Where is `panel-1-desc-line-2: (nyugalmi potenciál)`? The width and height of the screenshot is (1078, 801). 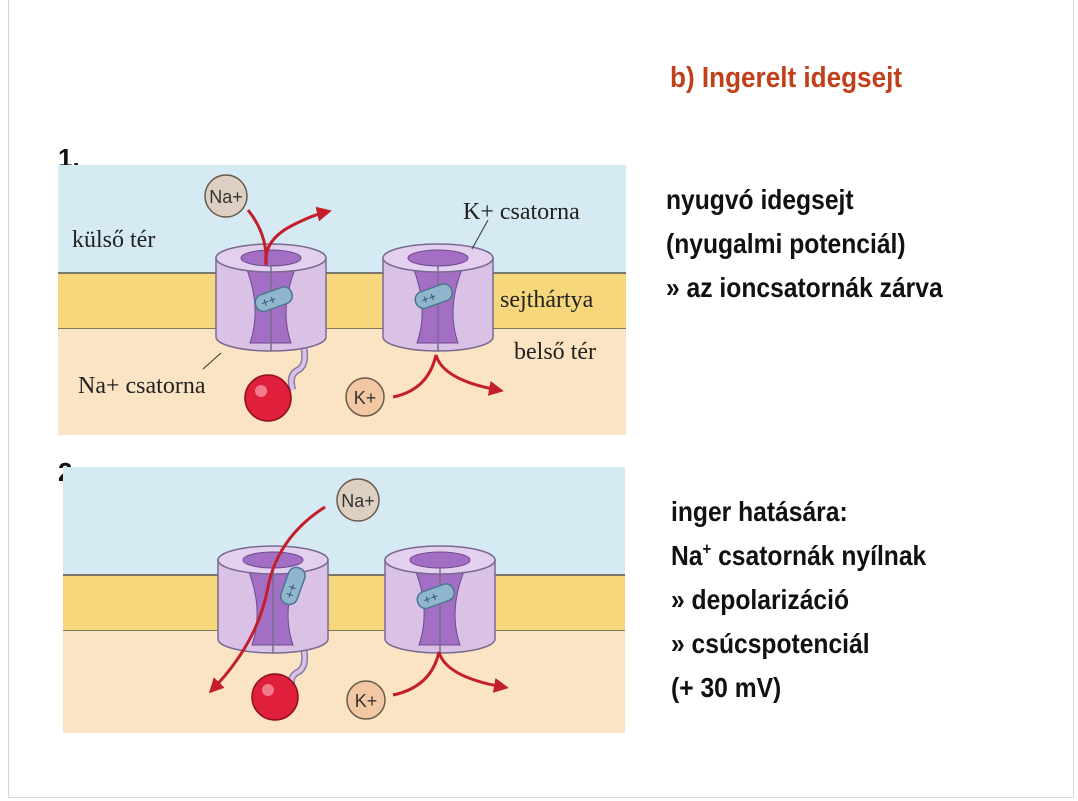 panel-1-desc-line-2: (nyugalmi potenciál) is located at coordinates (786, 243).